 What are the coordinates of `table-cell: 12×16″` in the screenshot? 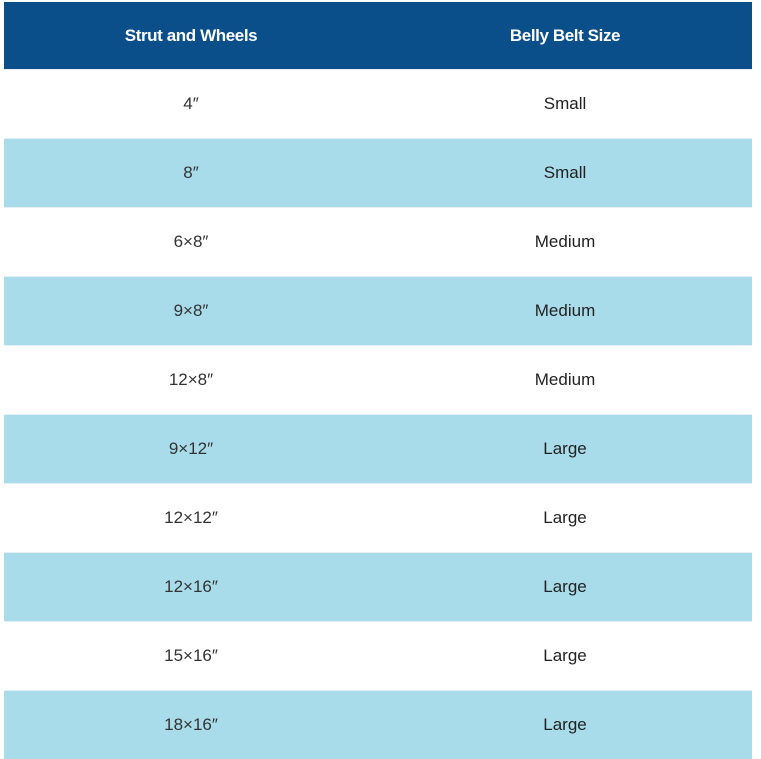 It's located at (191, 587).